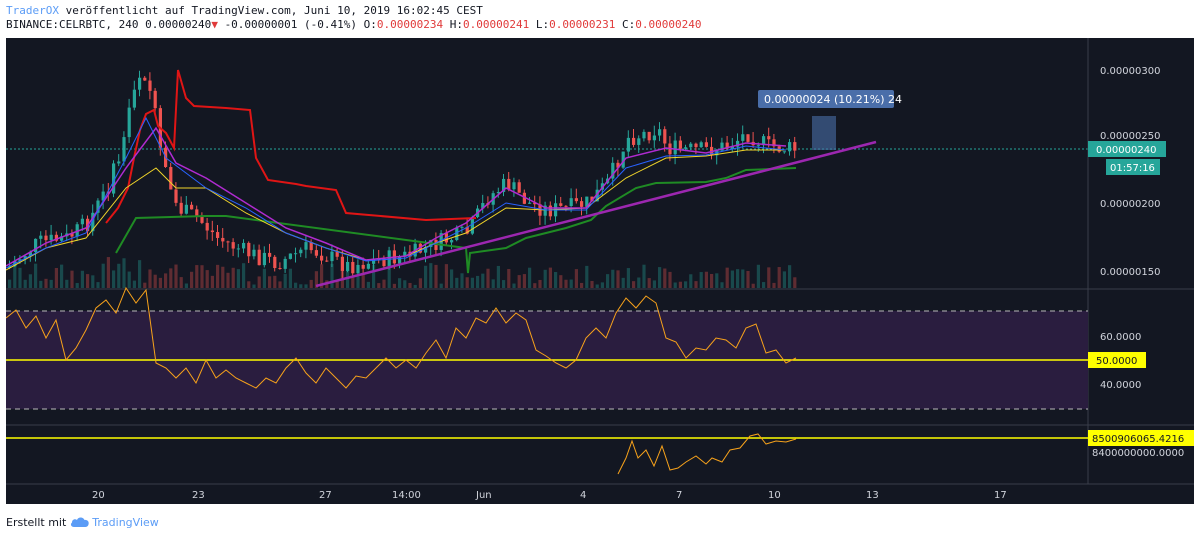 Image resolution: width=1200 pixels, height=537 pixels. What do you see at coordinates (596, 214) in the screenshot?
I see `trendline` at bounding box center [596, 214].